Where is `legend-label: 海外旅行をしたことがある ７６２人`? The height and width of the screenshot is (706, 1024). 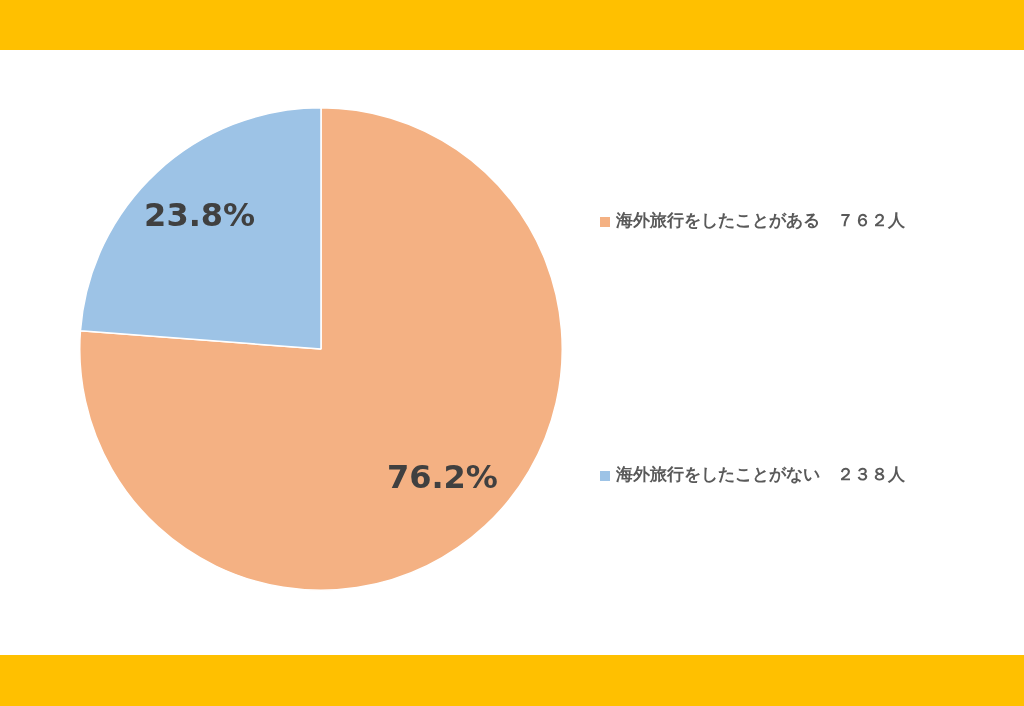 legend-label: 海外旅行をしたことがある ７６２人 is located at coordinates (760, 220).